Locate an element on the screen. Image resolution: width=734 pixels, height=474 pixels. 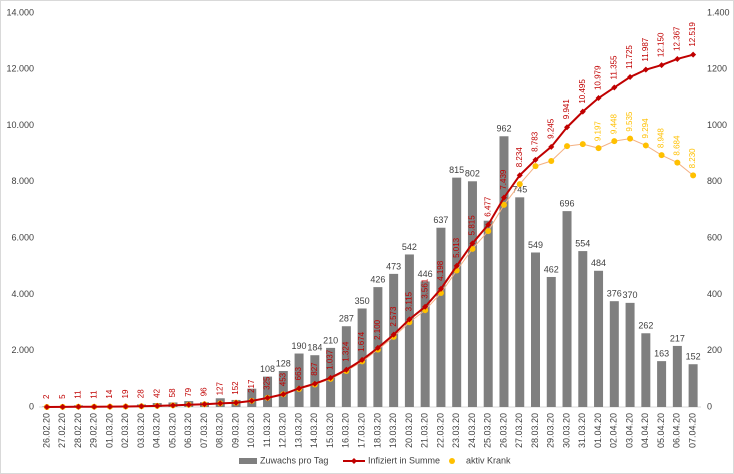
line-label: 9.245 is located at coordinates (550, 128).